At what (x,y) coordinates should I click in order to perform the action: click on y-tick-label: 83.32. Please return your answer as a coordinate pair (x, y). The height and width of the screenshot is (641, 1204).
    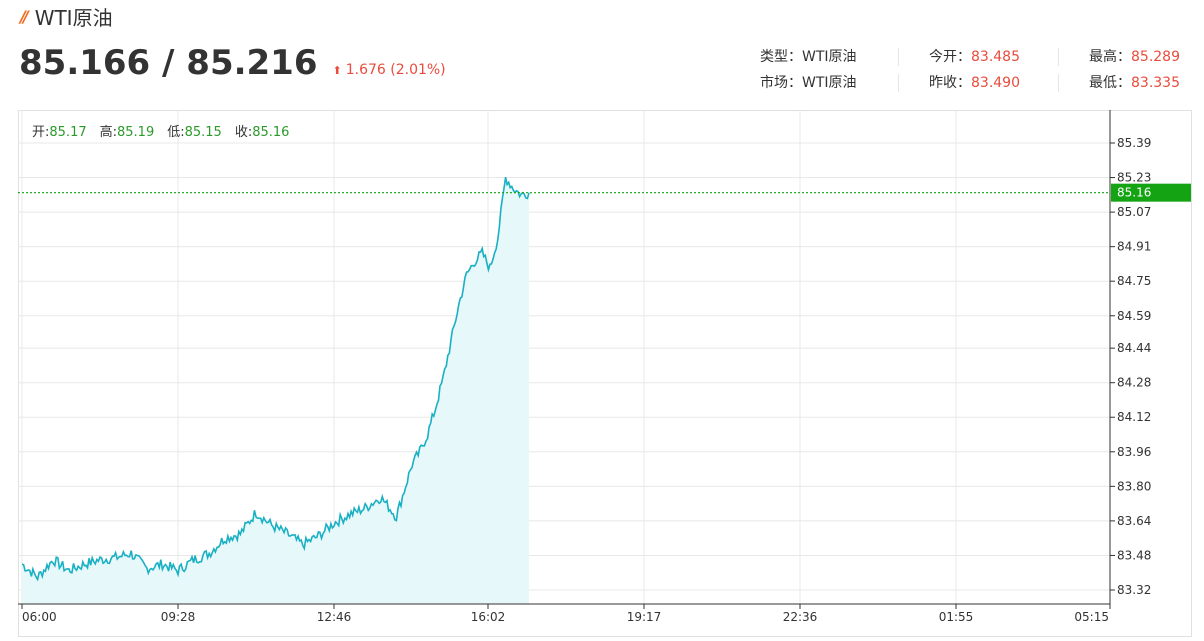
    Looking at the image, I should click on (1134, 590).